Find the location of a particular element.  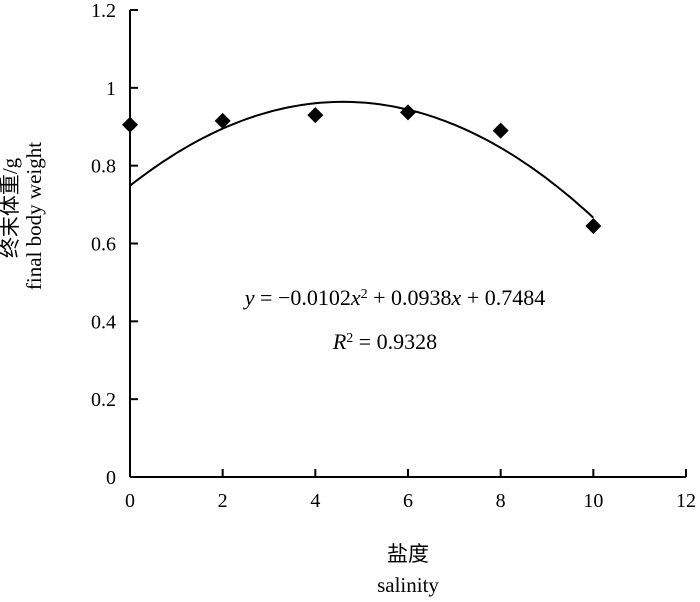

equation-annotation: y = −0.0102x2 + 0.0938x + 0.7484 is located at coordinates (394, 297).